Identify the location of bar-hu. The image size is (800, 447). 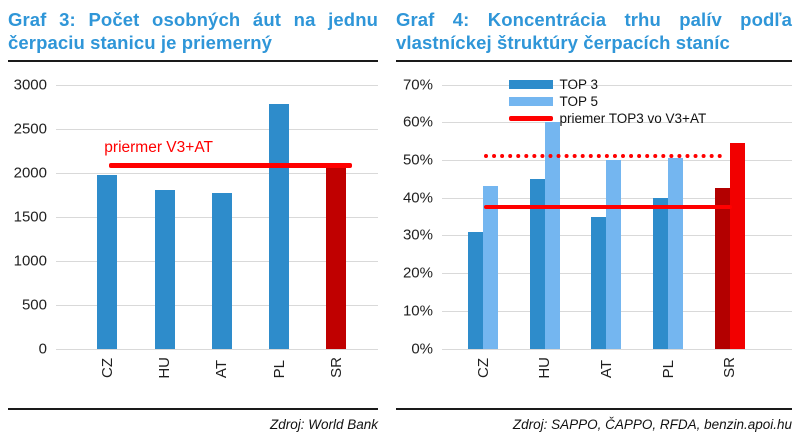
(164, 269).